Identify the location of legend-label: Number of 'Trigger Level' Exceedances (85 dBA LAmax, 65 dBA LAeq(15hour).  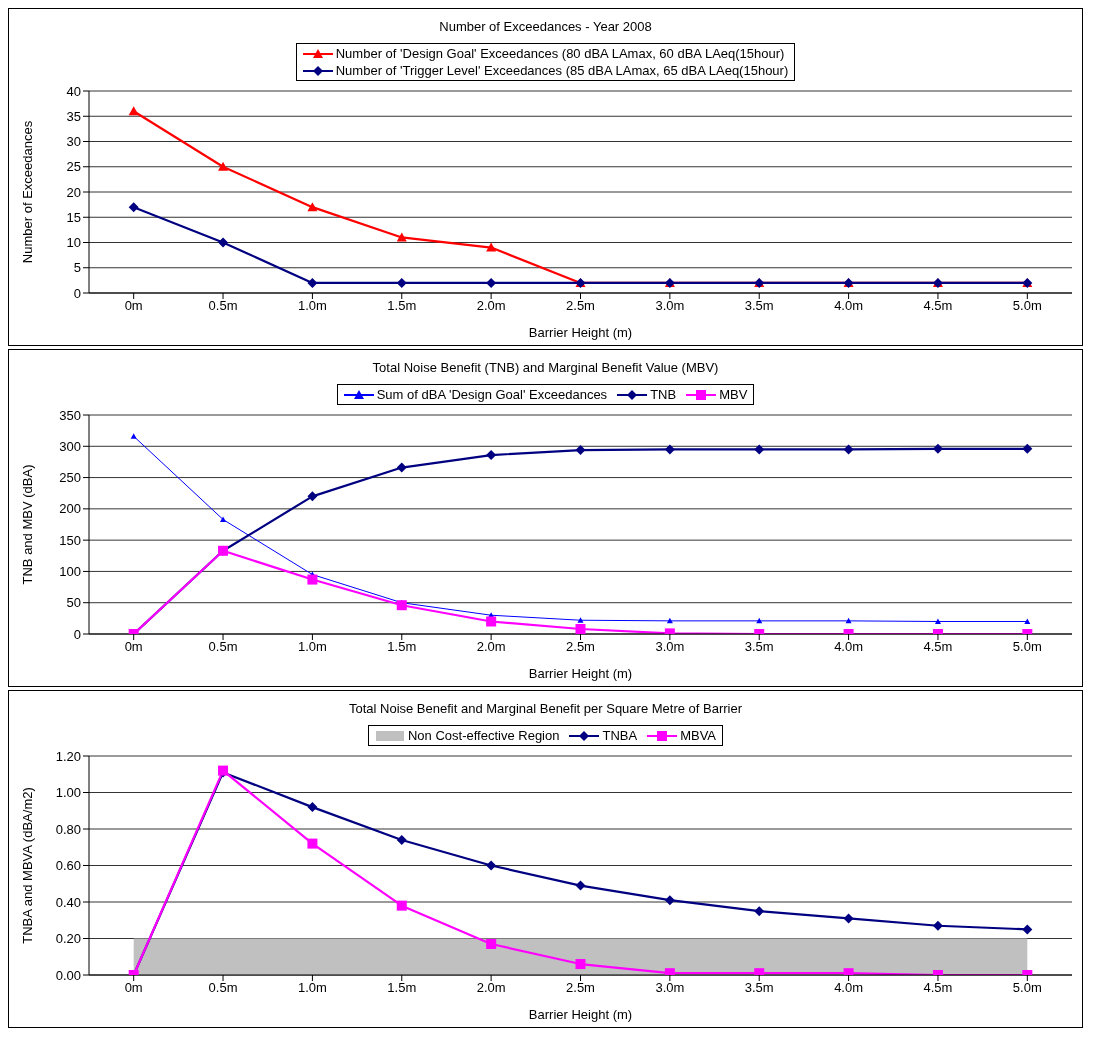
(562, 70).